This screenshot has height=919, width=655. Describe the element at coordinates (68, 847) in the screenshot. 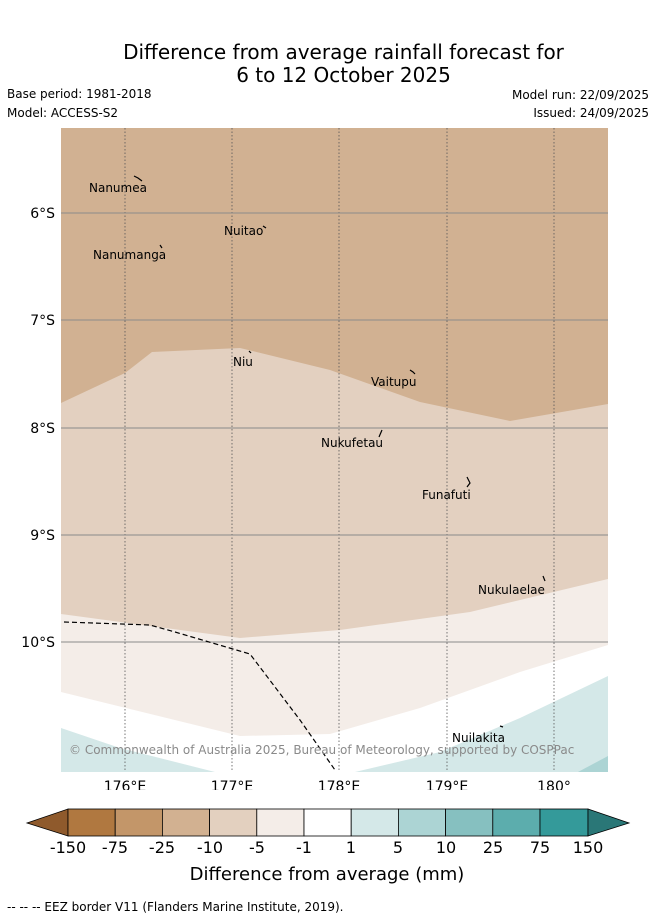

I see `colorbar-tick: -150` at that location.